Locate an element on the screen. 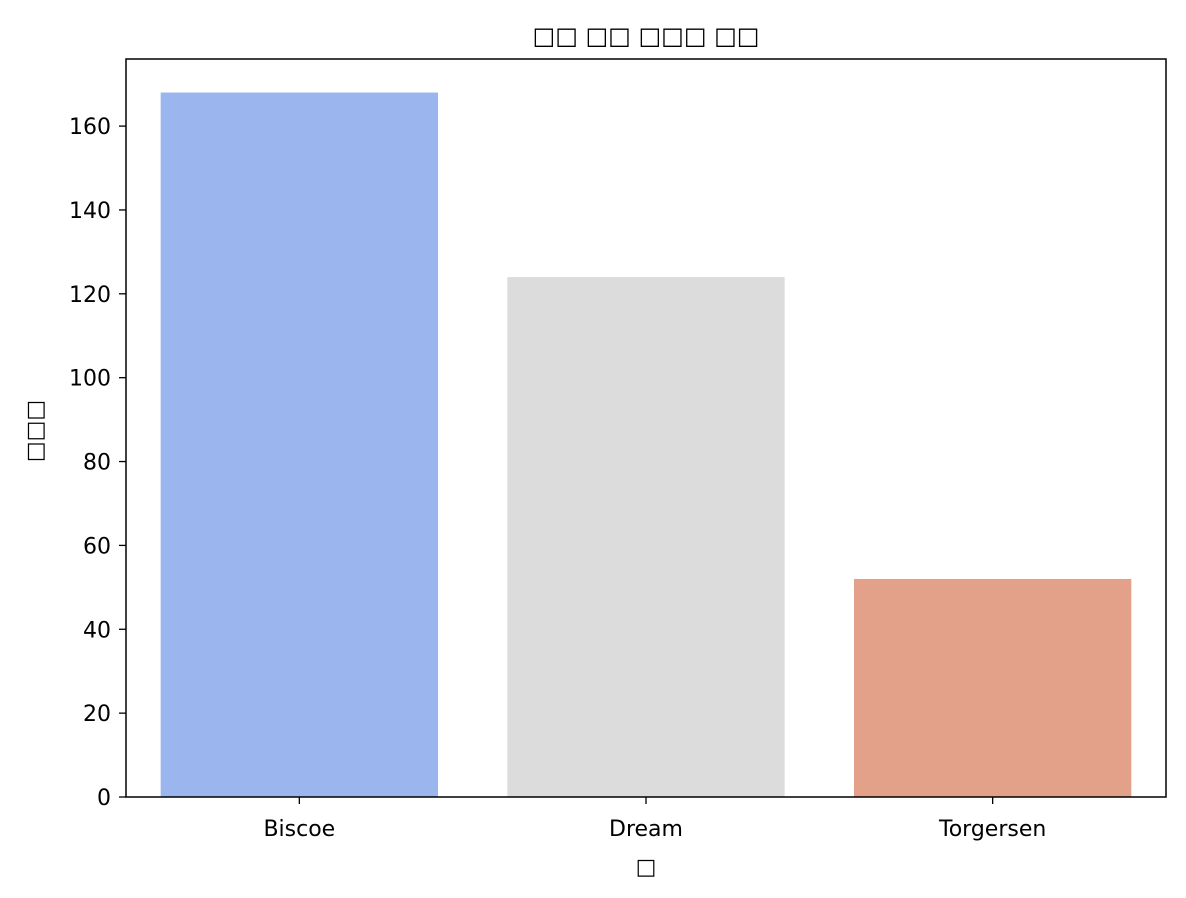 The width and height of the screenshot is (1186, 898). x-tick-label: Torgersen is located at coordinates (992, 829).